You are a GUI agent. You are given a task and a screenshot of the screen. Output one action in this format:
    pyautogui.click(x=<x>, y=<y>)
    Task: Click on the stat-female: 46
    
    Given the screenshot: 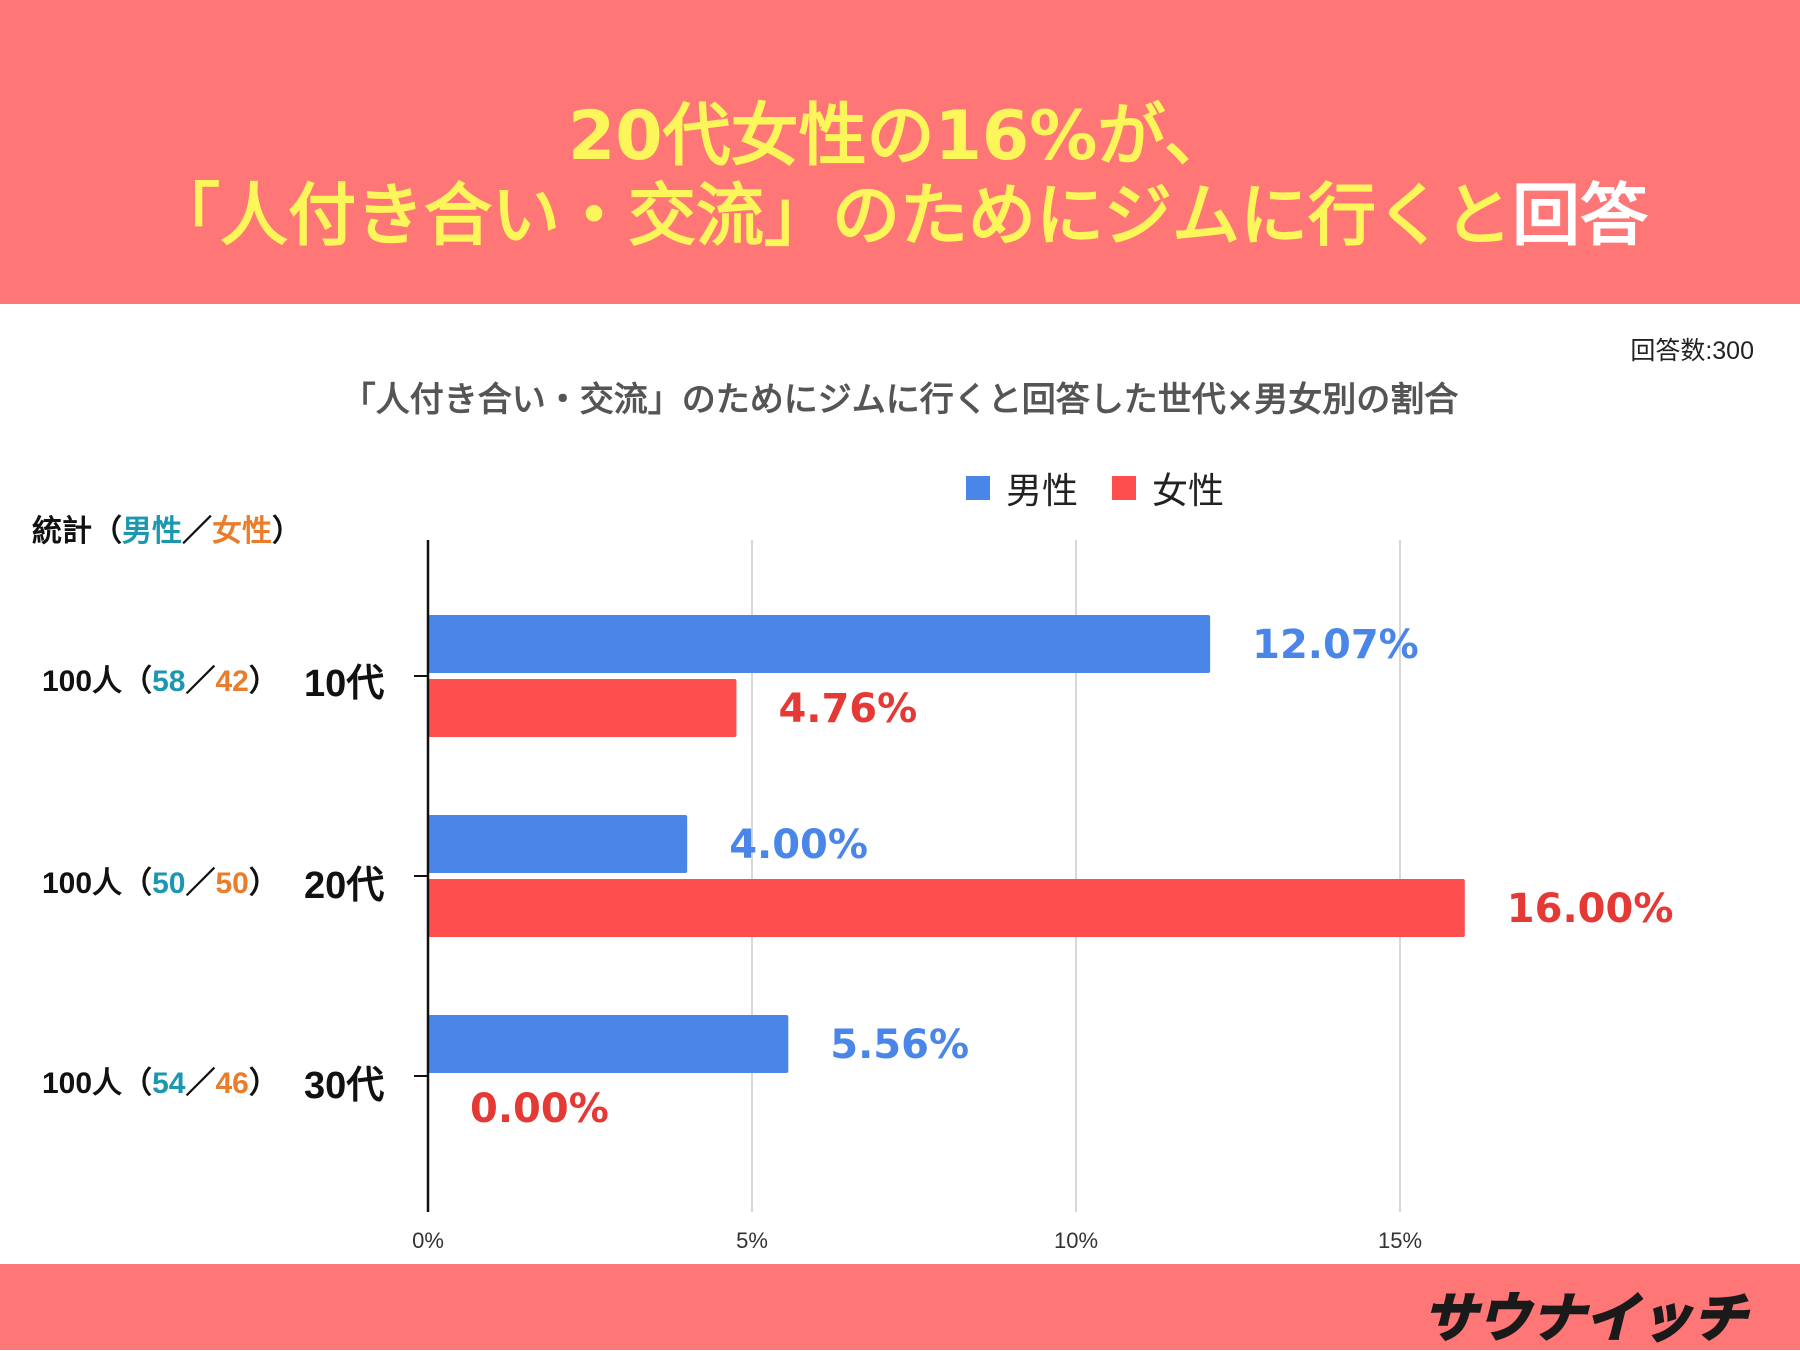 What is the action you would take?
    pyautogui.click(x=232, y=1083)
    